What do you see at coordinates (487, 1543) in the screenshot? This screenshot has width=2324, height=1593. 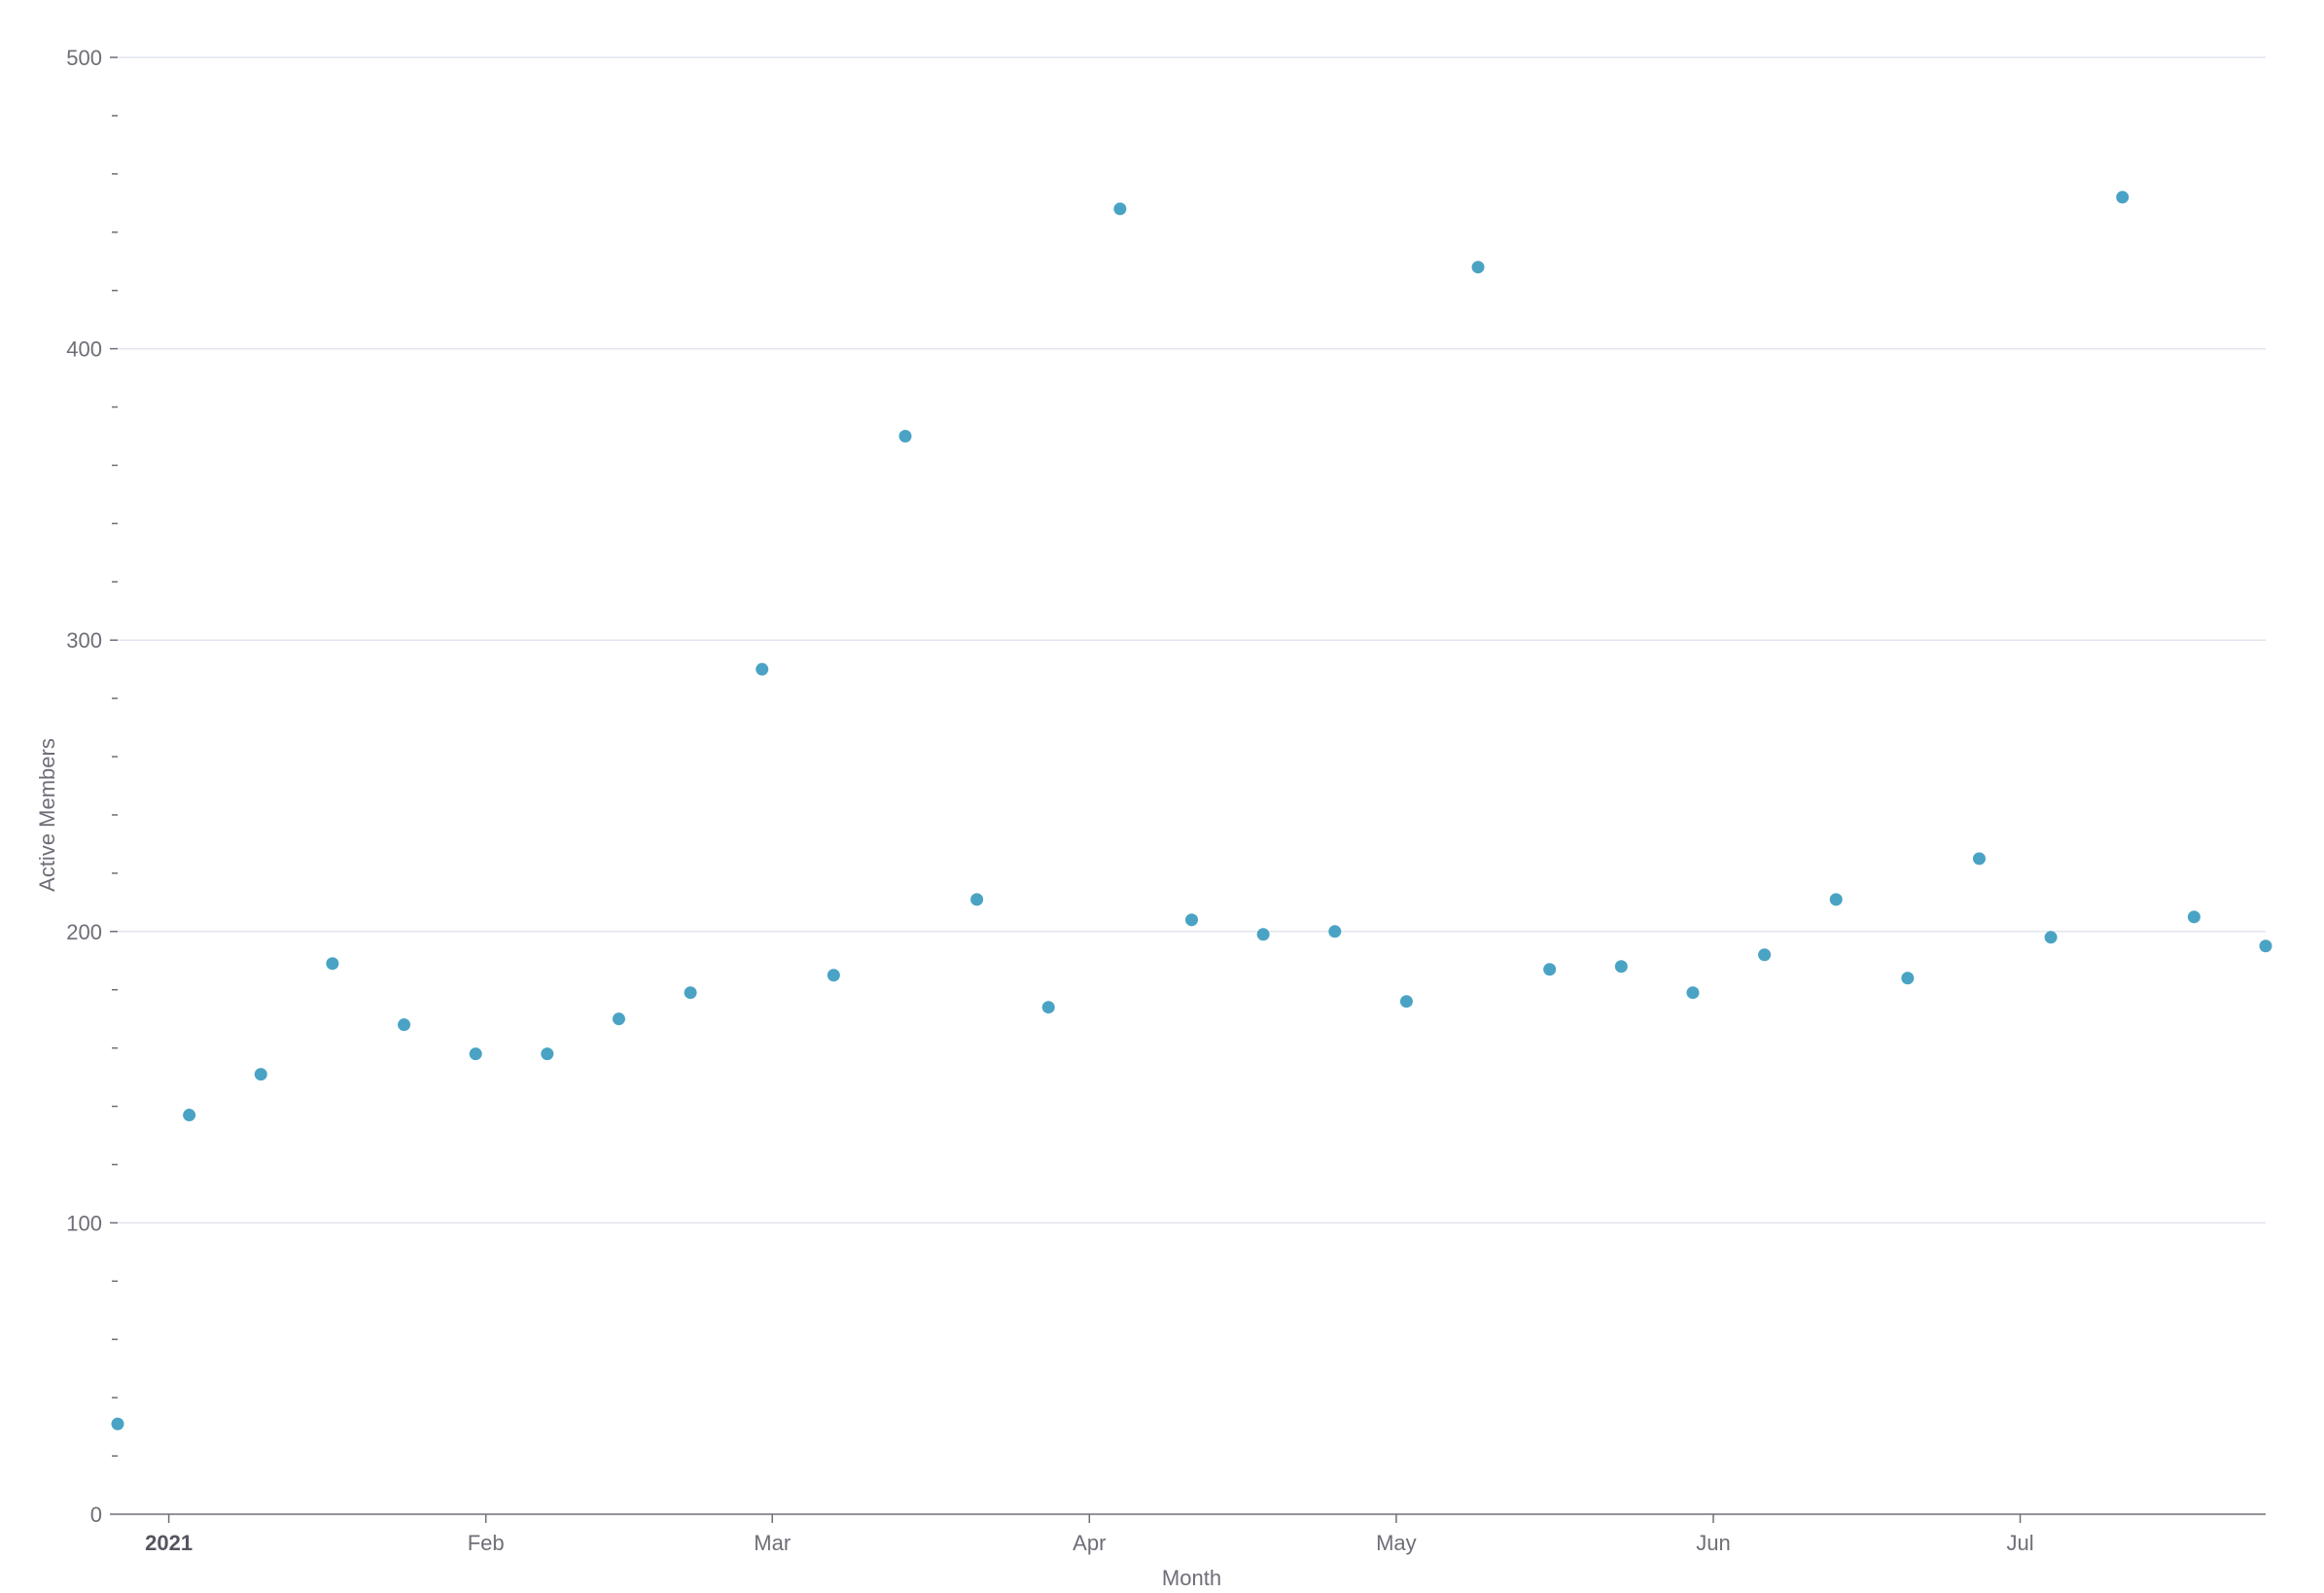 I see `x-tick-label: Feb` at bounding box center [487, 1543].